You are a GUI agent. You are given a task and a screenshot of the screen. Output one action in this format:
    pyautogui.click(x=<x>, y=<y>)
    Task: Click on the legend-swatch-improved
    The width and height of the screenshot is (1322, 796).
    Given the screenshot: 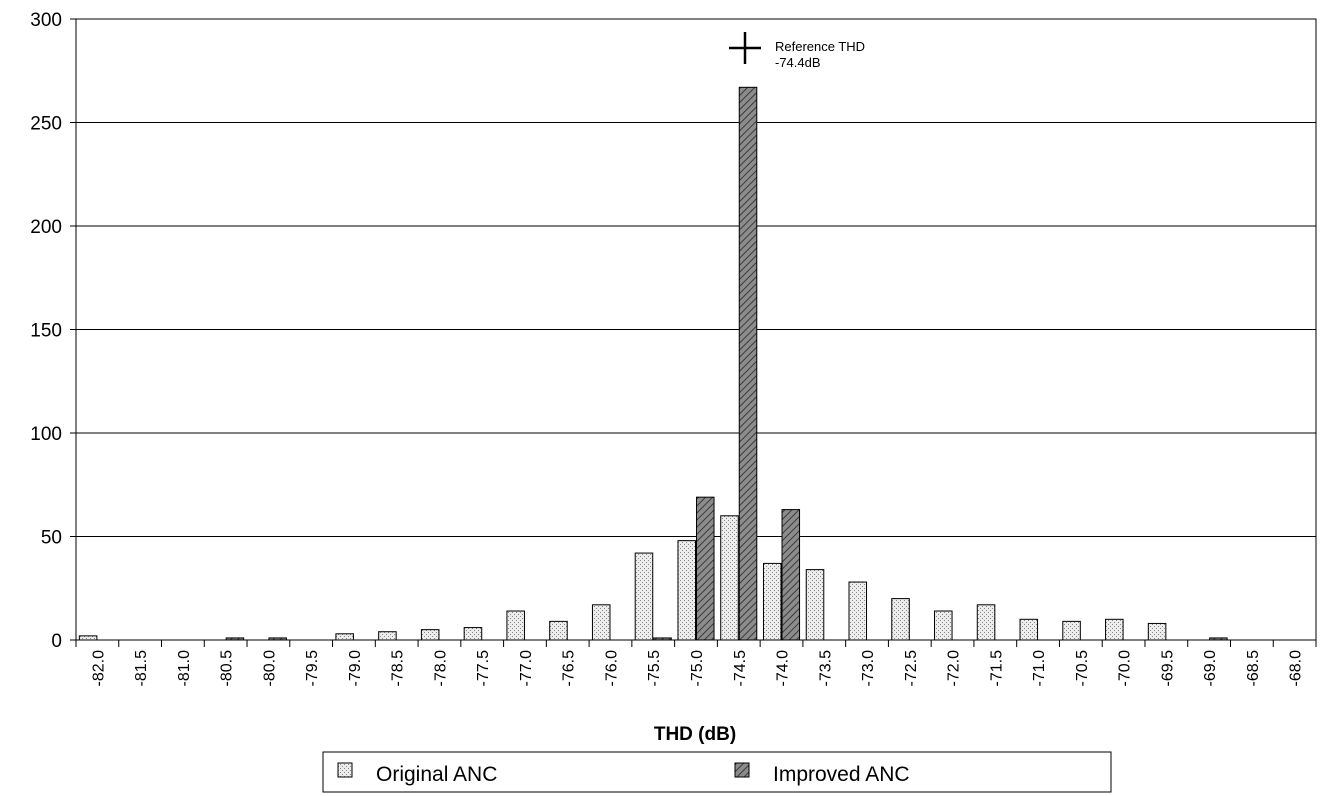 What is the action you would take?
    pyautogui.click(x=742, y=770)
    